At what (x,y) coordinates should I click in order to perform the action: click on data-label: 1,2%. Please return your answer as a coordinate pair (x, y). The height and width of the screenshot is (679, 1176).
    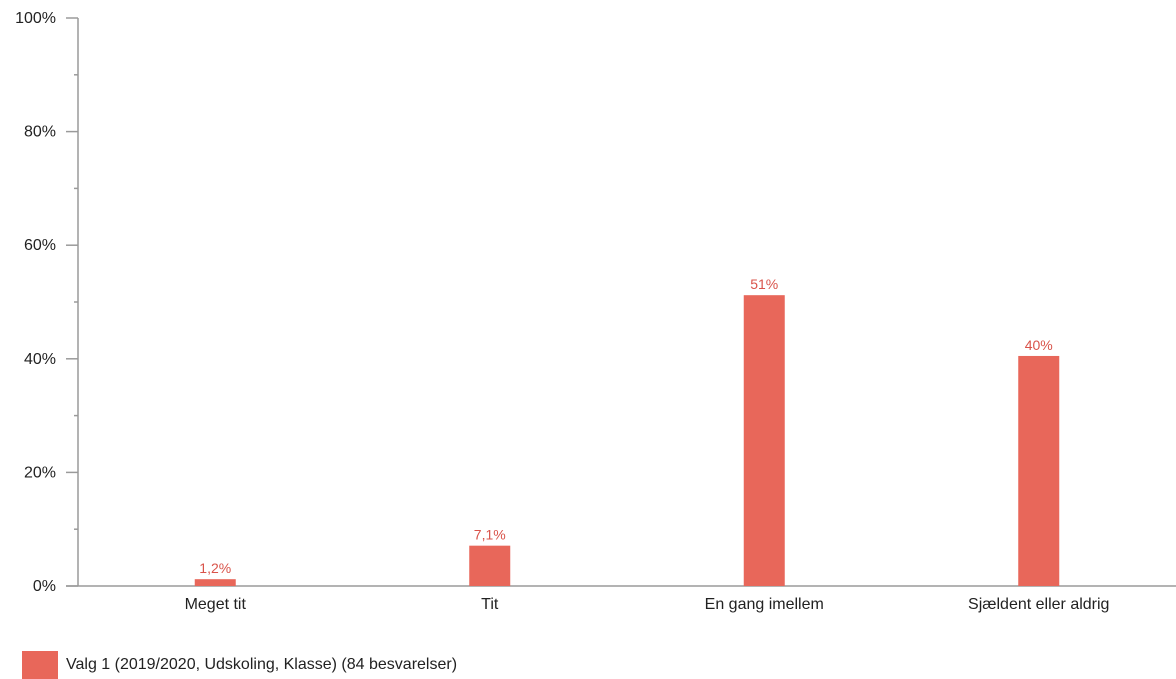
    Looking at the image, I should click on (215, 568).